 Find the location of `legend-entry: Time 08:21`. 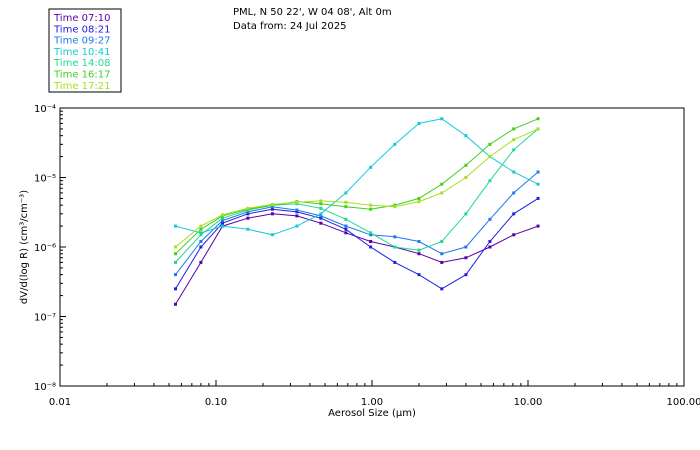

legend-entry: Time 08:21 is located at coordinates (81, 29).